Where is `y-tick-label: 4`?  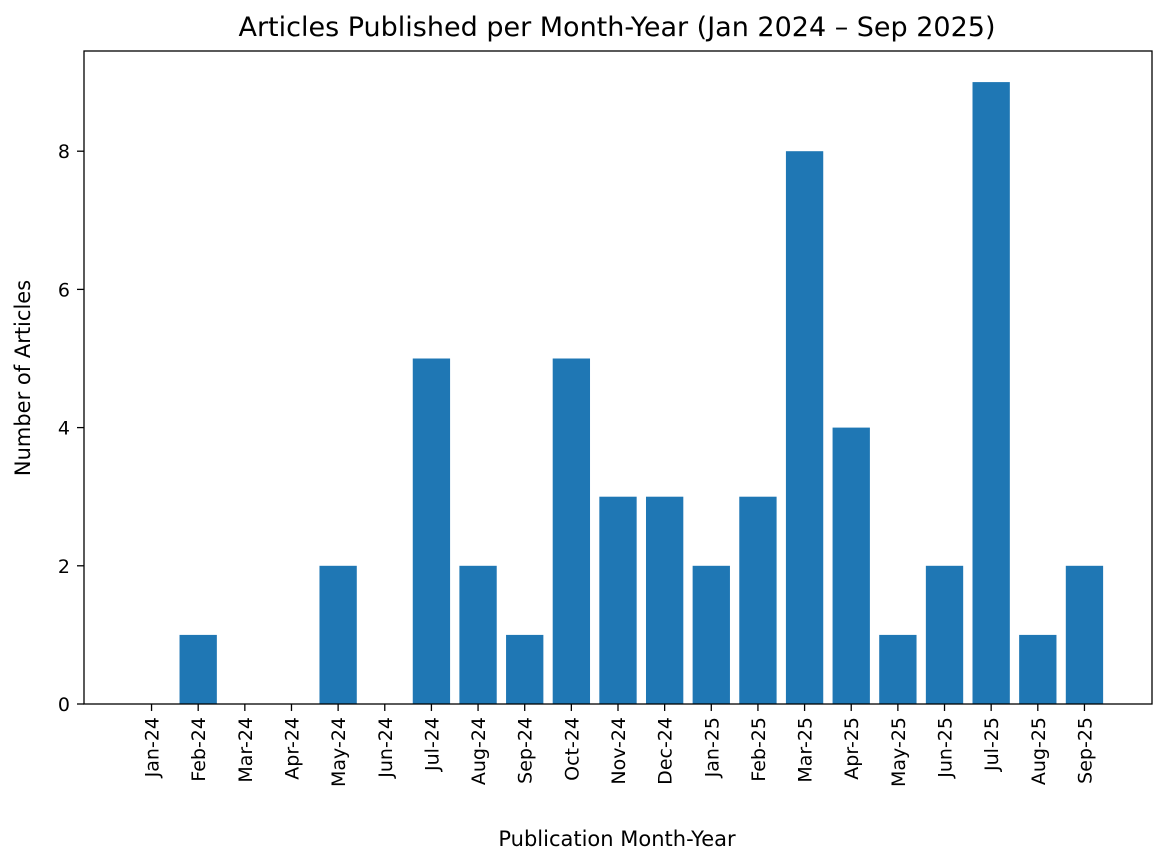
y-tick-label: 4 is located at coordinates (64, 429).